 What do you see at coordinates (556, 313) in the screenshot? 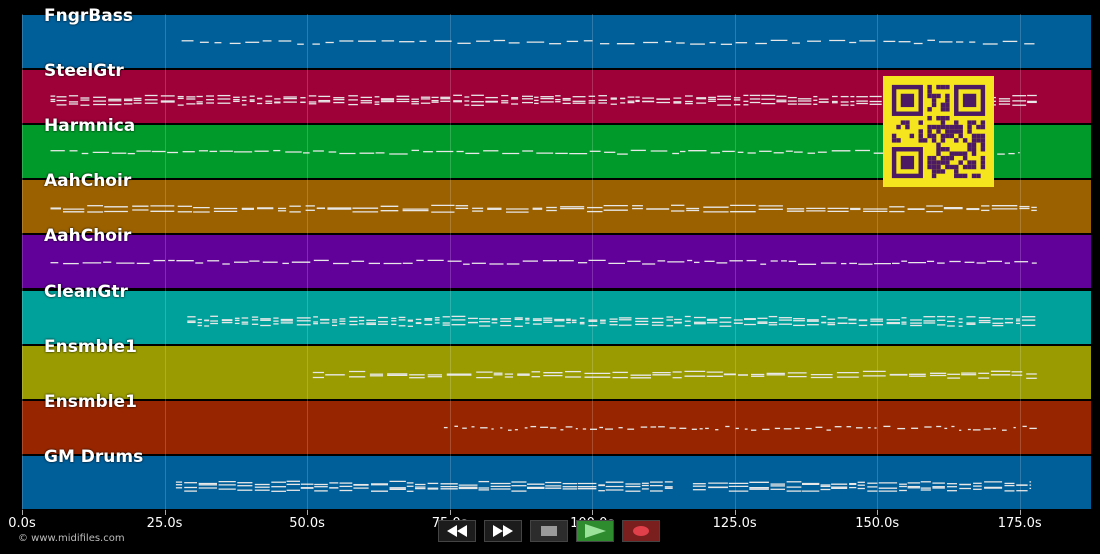
I see `track-row: CleanGtr` at bounding box center [556, 313].